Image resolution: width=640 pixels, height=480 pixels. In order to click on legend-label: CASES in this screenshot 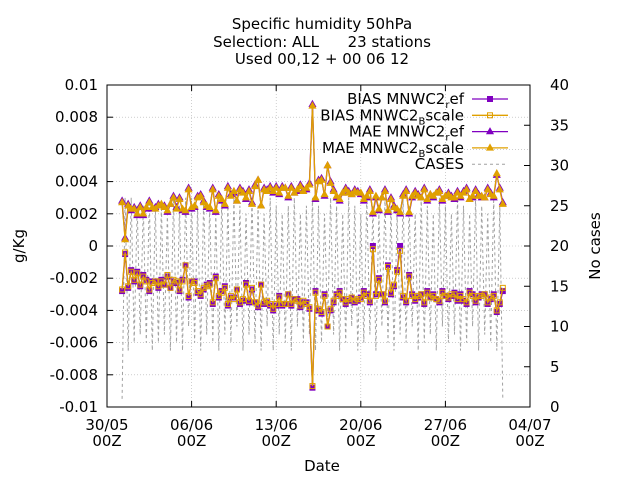, I will do `click(439, 164)`.